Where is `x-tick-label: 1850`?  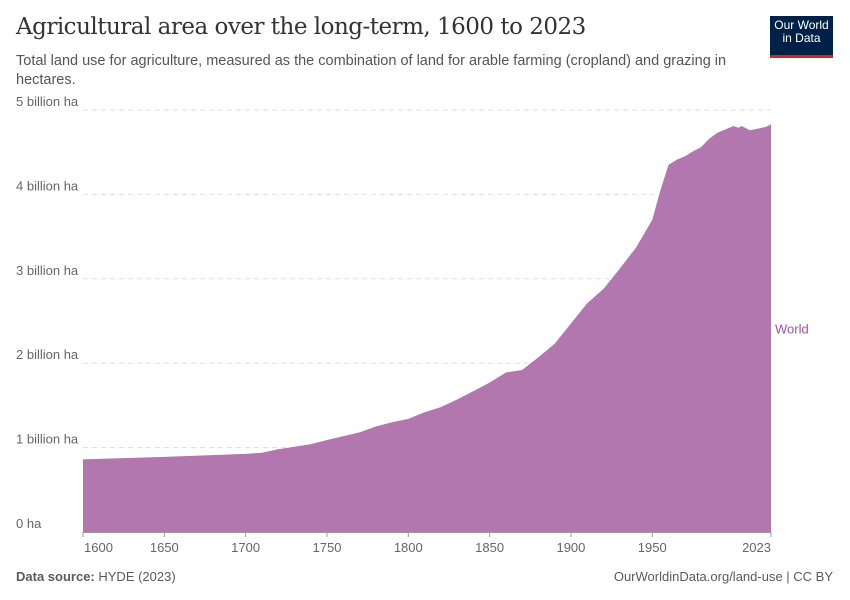
x-tick-label: 1850 is located at coordinates (489, 547).